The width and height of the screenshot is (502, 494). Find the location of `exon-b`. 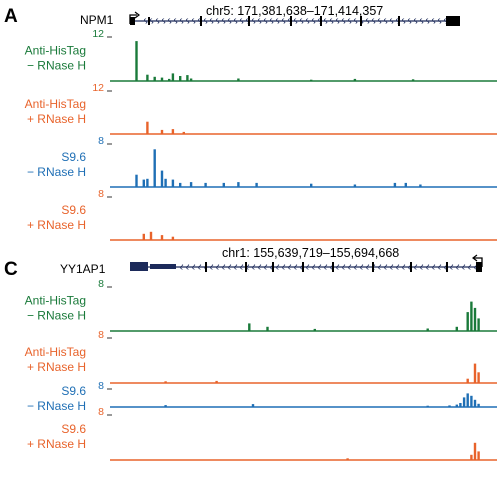

exon-b is located at coordinates (246, 267).